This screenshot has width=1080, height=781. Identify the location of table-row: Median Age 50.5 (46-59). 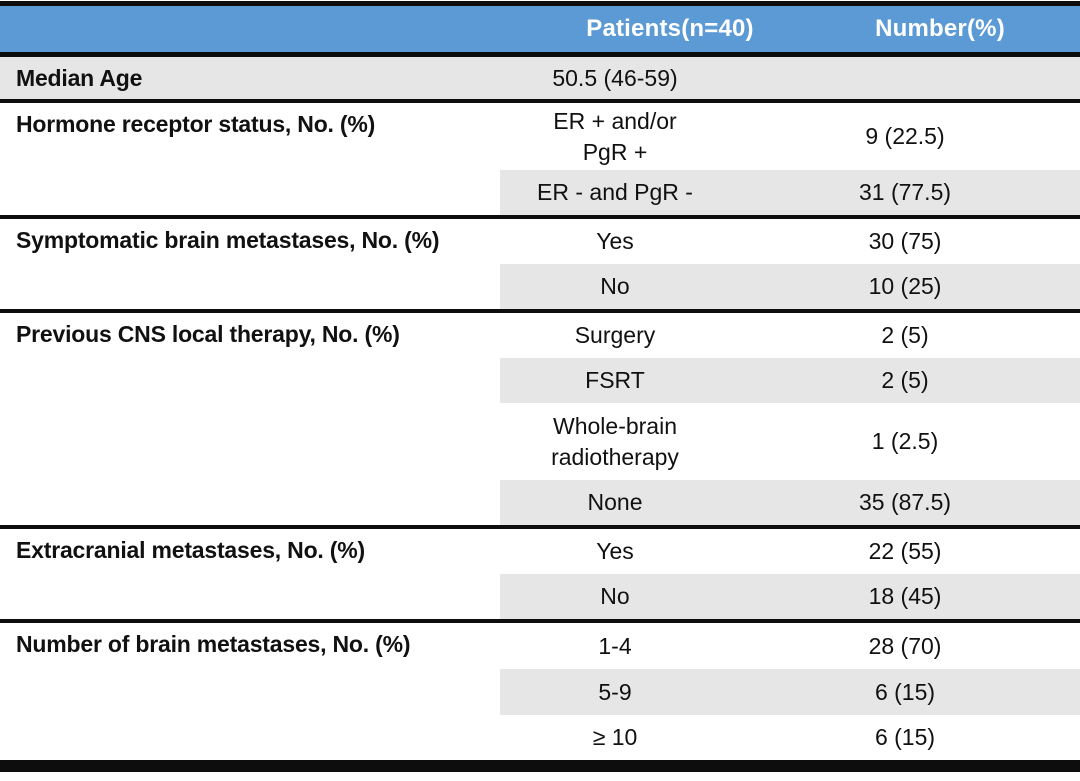
(540, 78).